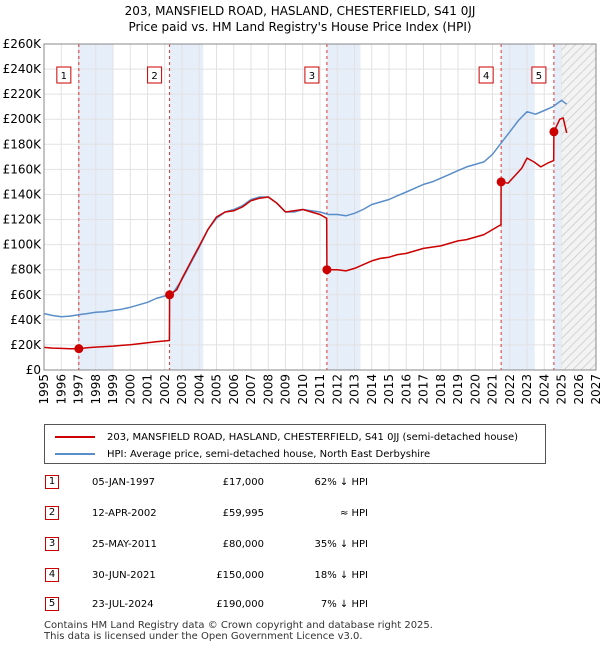 This screenshot has height=650, width=600. I want to click on x-tick-label: 2026, so click(579, 389).